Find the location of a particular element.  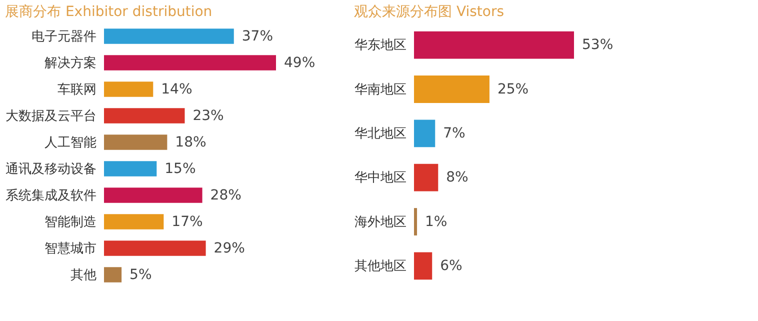

y-tick-label: 通讯及移动设备 is located at coordinates (51, 169).